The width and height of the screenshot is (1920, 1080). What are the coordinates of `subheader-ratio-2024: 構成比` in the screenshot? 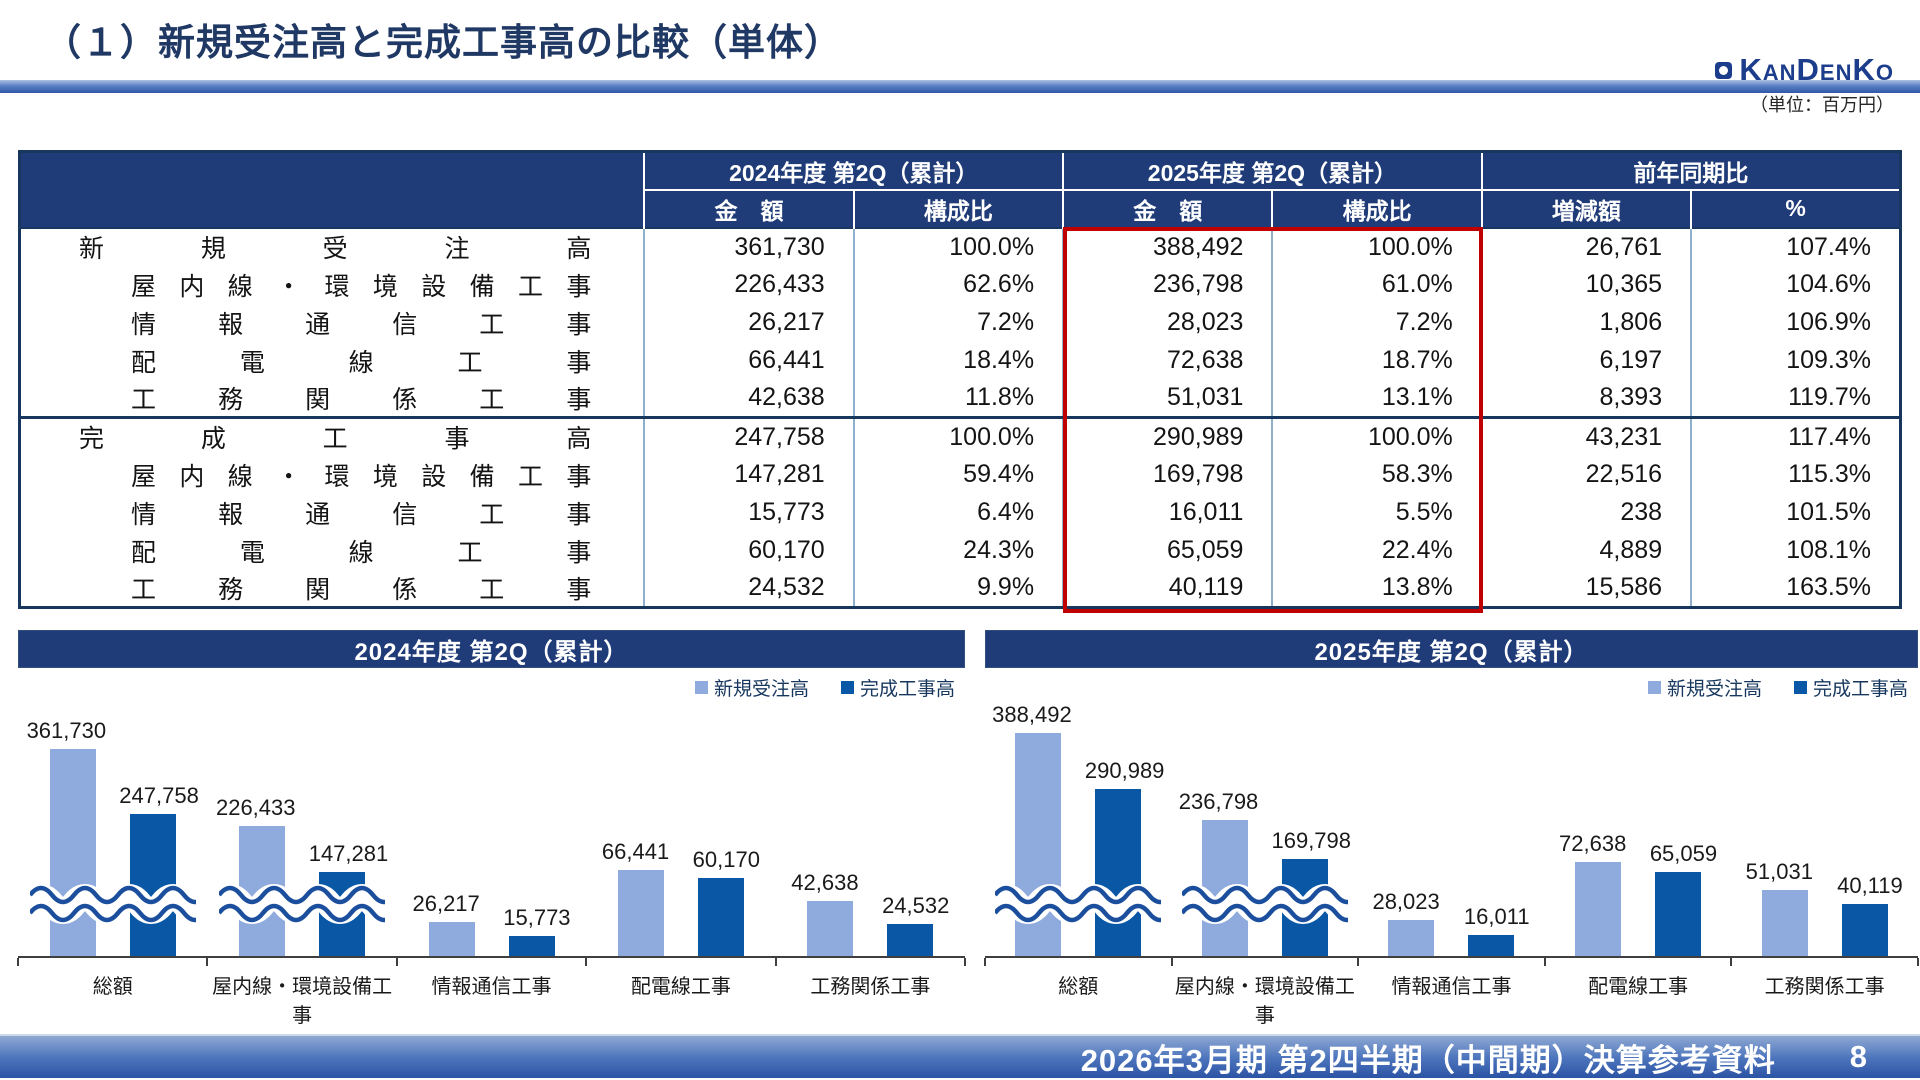 It's located at (958, 208).